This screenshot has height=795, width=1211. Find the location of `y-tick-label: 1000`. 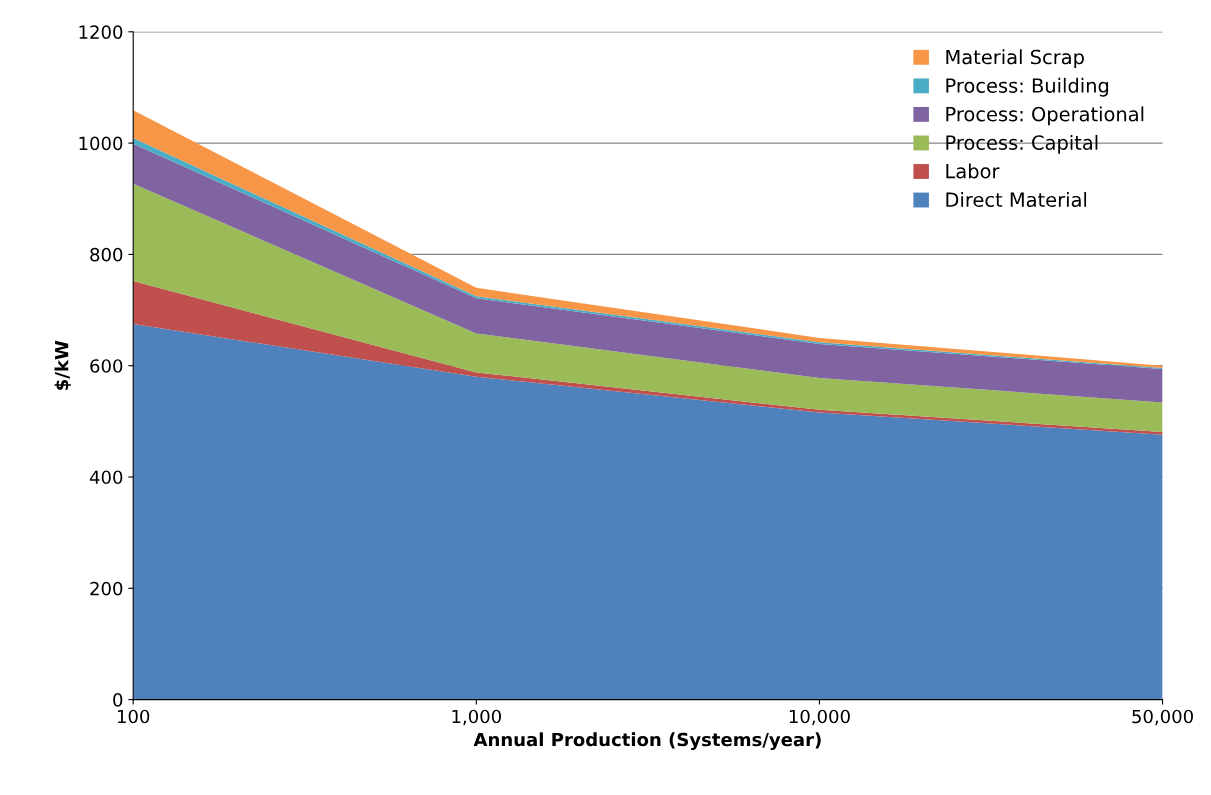

y-tick-label: 1000 is located at coordinates (101, 143).